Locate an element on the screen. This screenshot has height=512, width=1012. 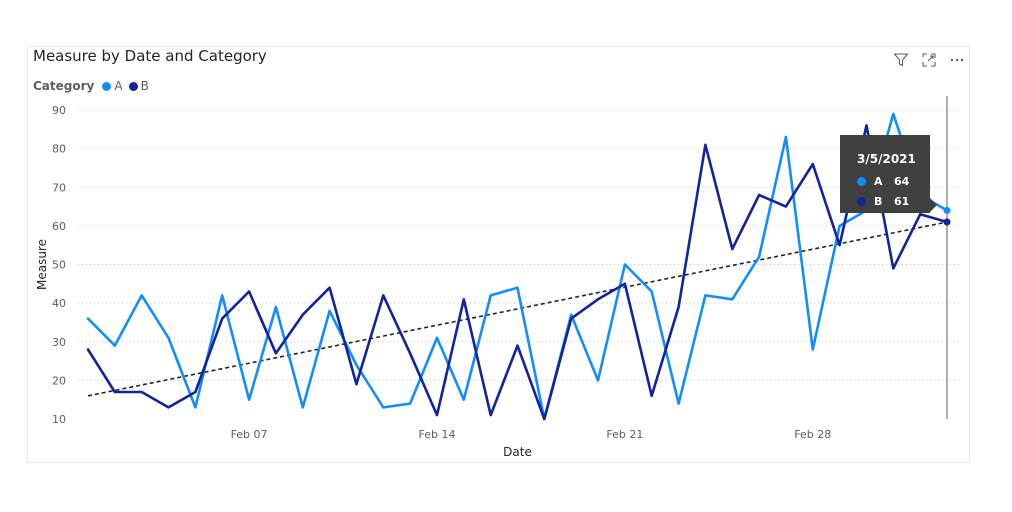
series-point-b is located at coordinates (947, 222).